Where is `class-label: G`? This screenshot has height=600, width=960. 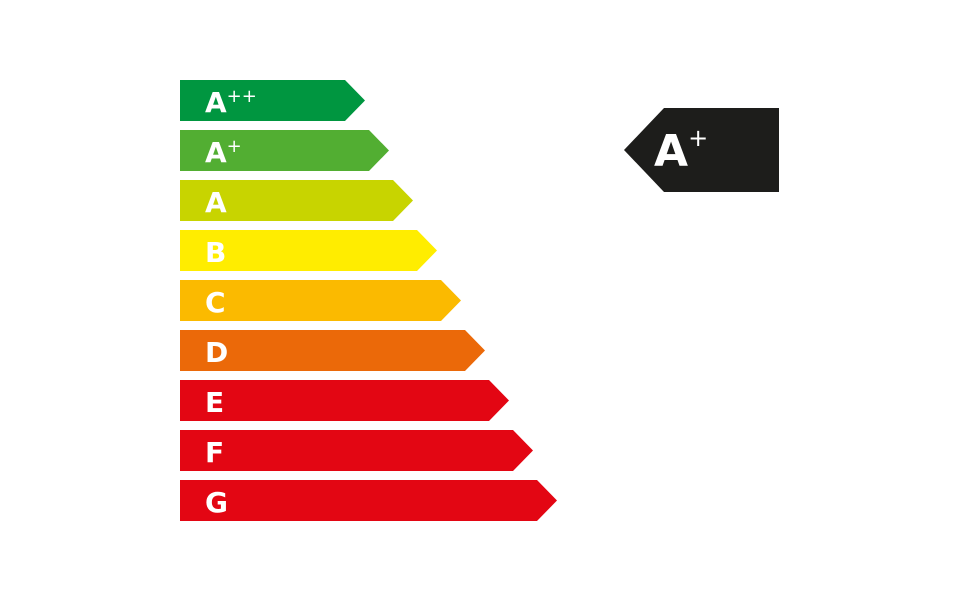 class-label: G is located at coordinates (216, 502).